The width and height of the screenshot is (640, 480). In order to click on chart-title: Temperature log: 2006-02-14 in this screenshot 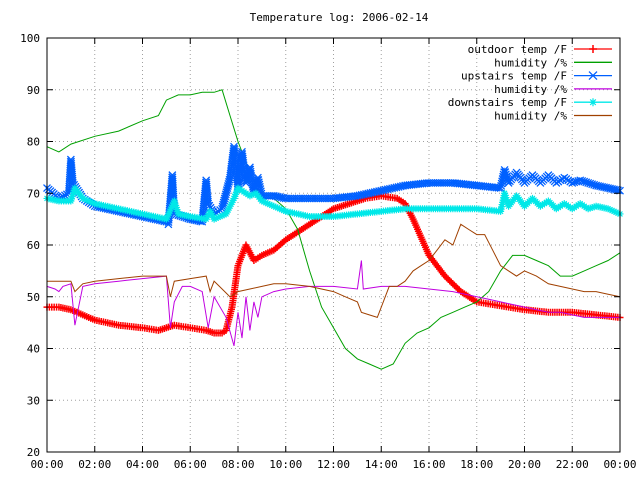, I will do `click(339, 17)`.